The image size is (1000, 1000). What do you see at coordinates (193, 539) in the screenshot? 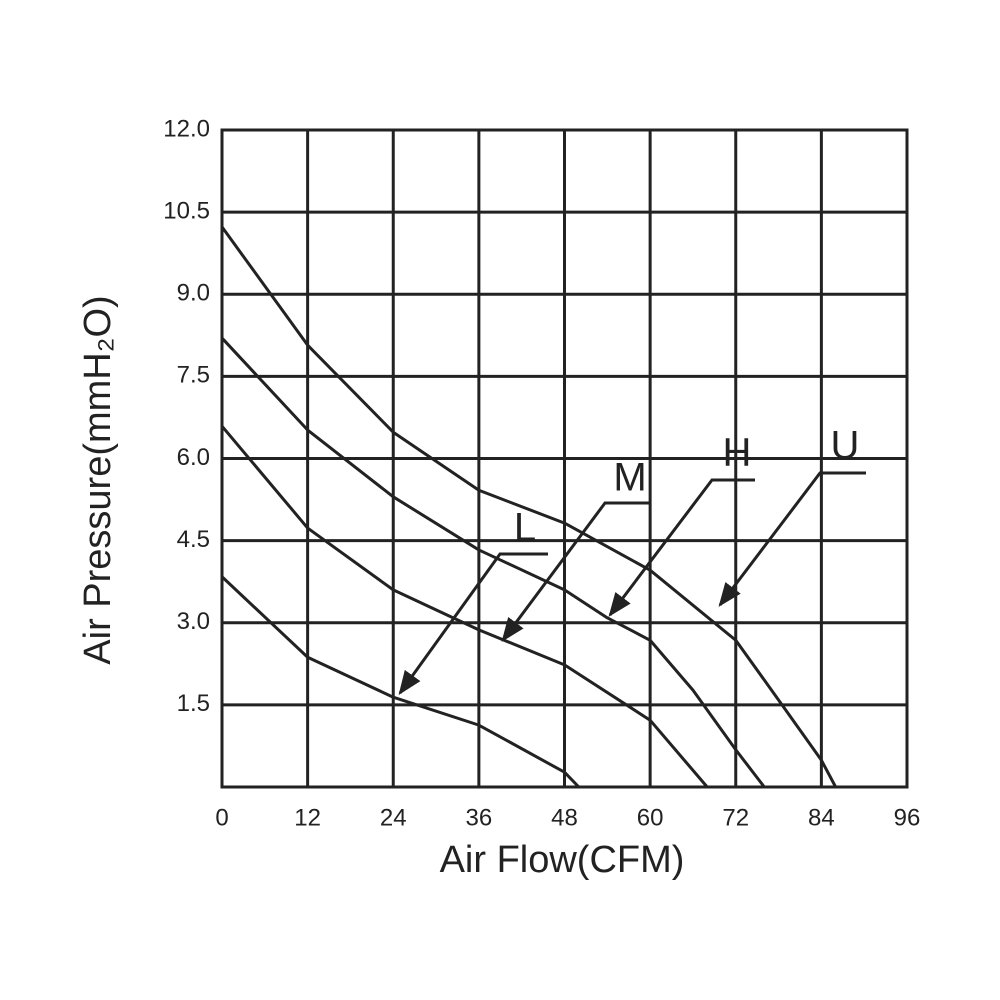
I see `y-tick-label: 4.5` at bounding box center [193, 539].